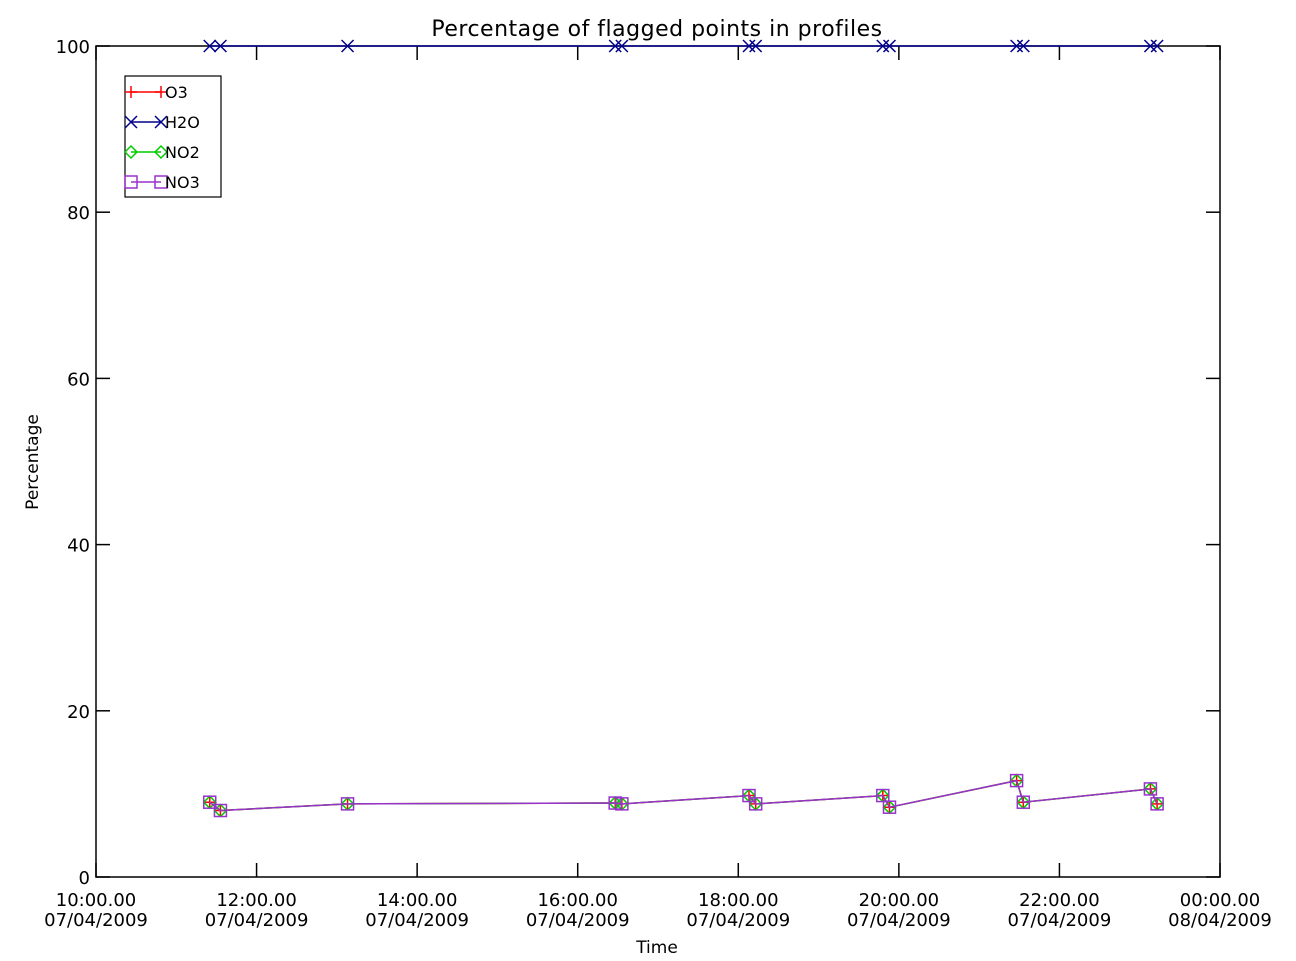 The width and height of the screenshot is (1296, 961). What do you see at coordinates (182, 152) in the screenshot?
I see `legend-label-no2: NO2` at bounding box center [182, 152].